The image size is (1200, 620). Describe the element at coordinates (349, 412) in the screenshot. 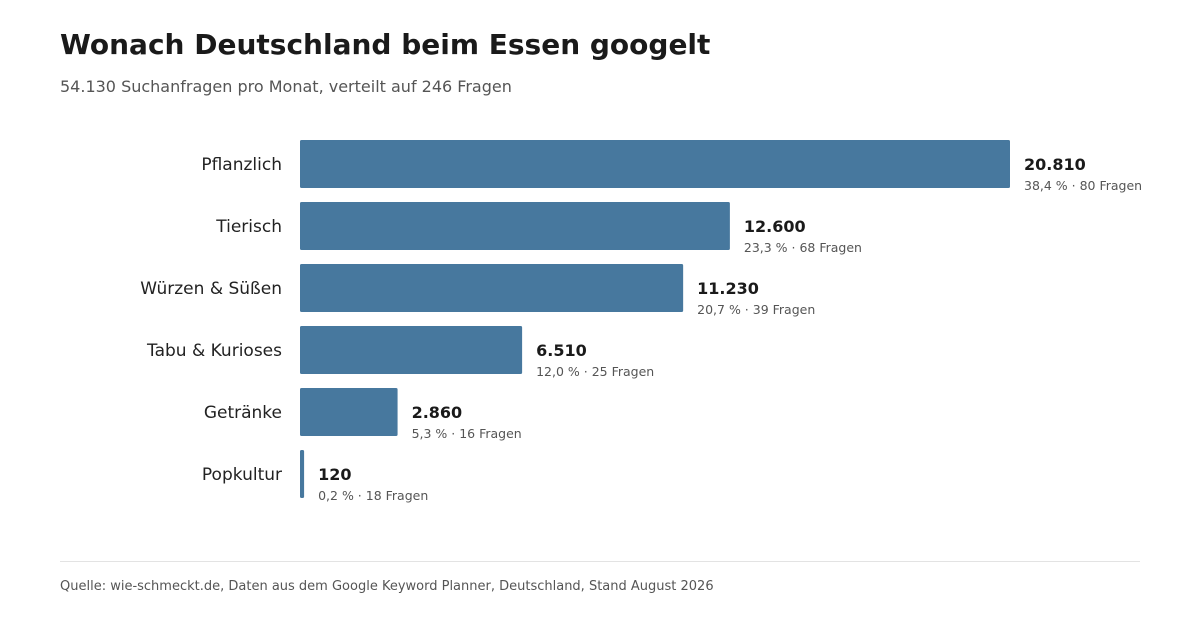

I see `bar-getränke` at that location.